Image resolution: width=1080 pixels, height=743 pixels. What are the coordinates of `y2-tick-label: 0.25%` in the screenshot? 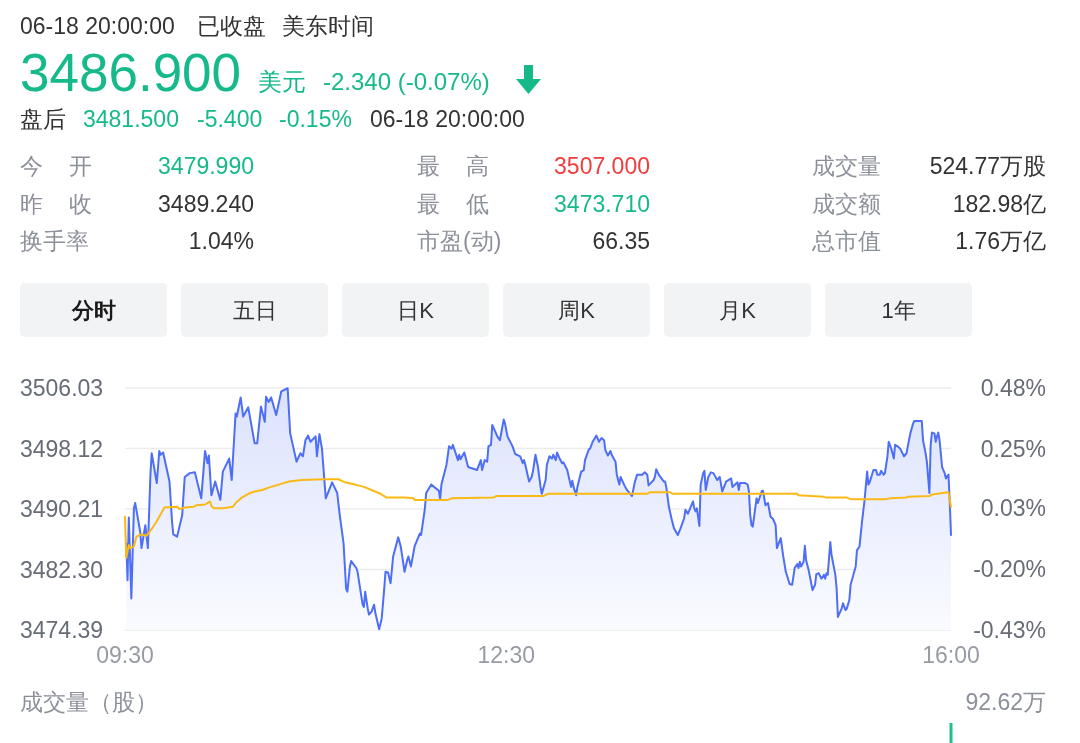 It's located at (1013, 449).